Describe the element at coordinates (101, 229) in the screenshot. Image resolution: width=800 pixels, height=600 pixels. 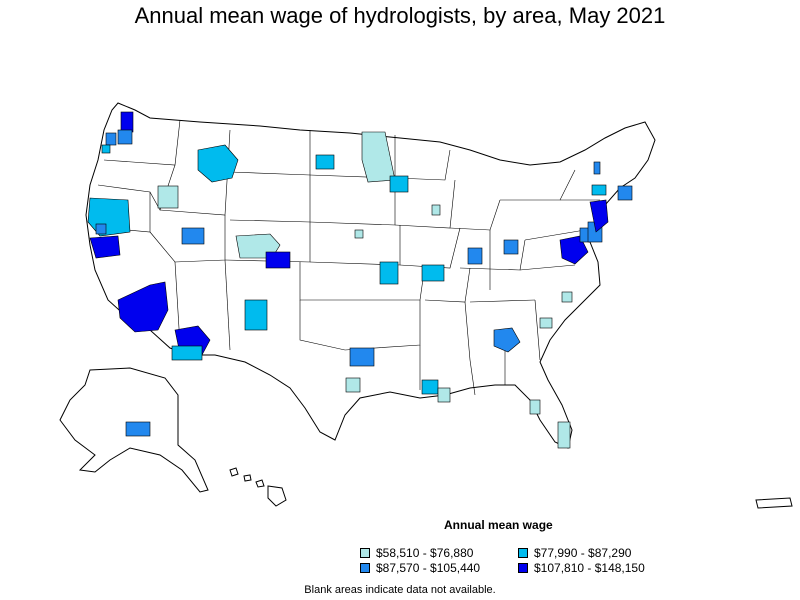
I see `area-ca-small` at that location.